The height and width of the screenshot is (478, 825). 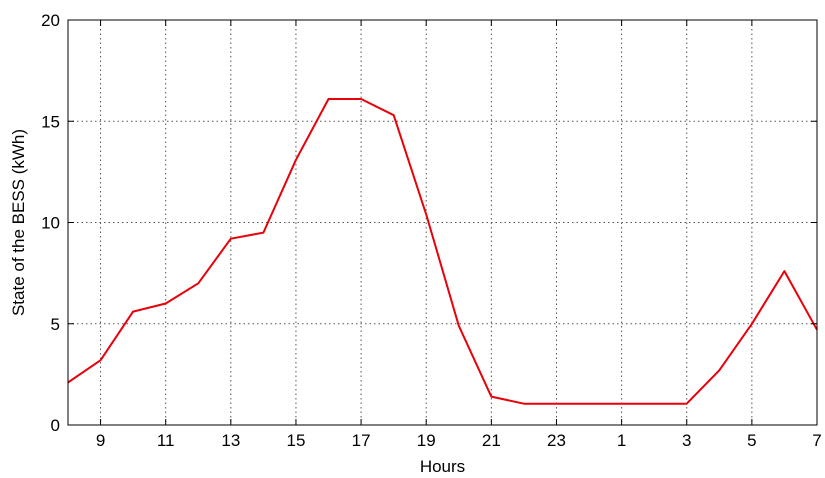 What do you see at coordinates (426, 440) in the screenshot?
I see `x-tick-label: 19` at bounding box center [426, 440].